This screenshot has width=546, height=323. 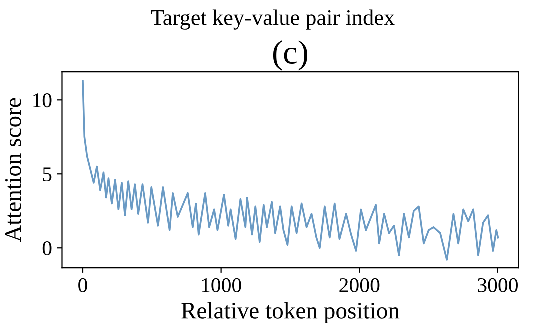 What do you see at coordinates (47, 248) in the screenshot?
I see `y-tick-label: 0` at bounding box center [47, 248].